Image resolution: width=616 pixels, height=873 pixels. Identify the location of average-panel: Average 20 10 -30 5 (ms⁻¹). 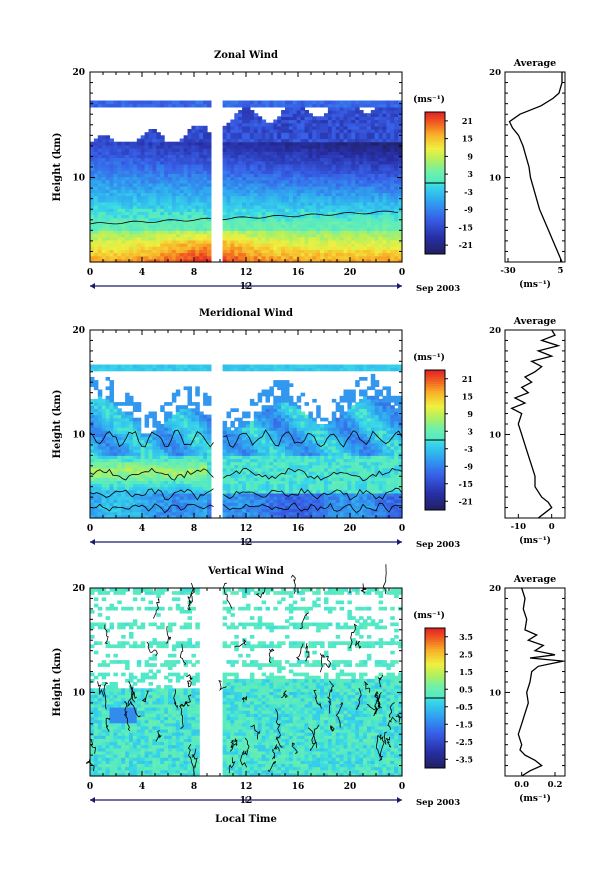
(527, 174).